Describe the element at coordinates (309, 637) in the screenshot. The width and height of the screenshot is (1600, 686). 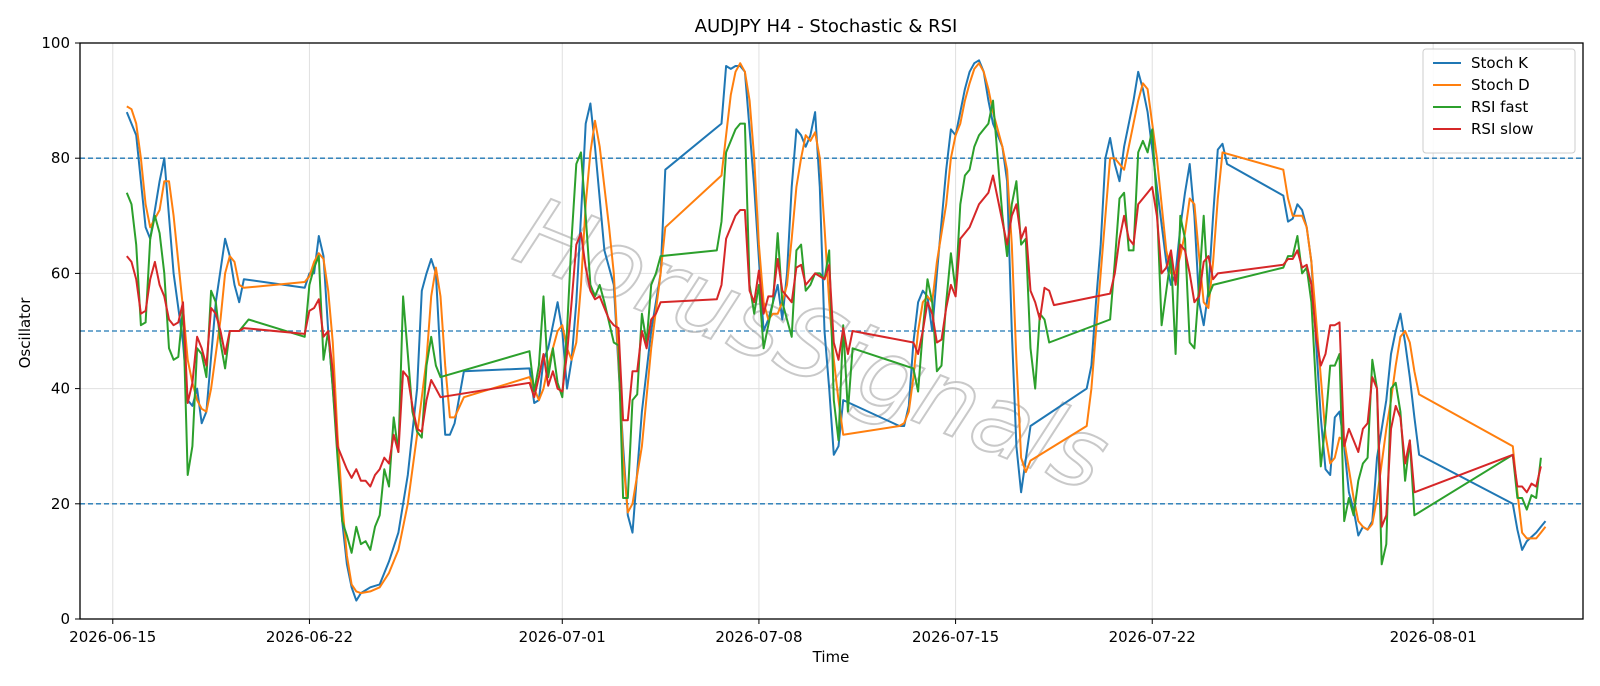
I see `x-tick-label: 2026-06-22` at that location.